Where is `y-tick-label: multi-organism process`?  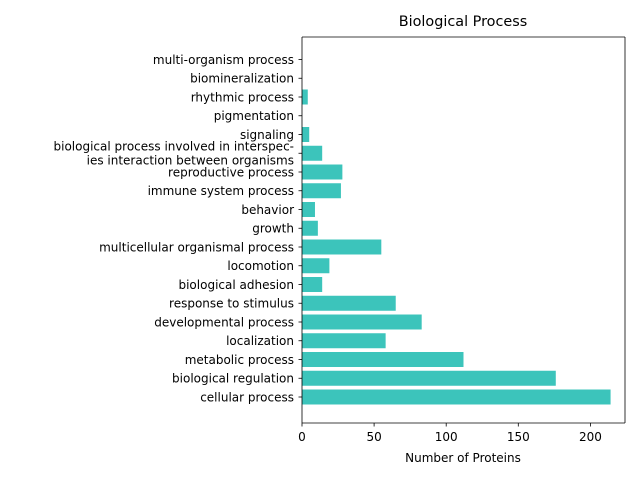
y-tick-label: multi-organism process is located at coordinates (223, 60).